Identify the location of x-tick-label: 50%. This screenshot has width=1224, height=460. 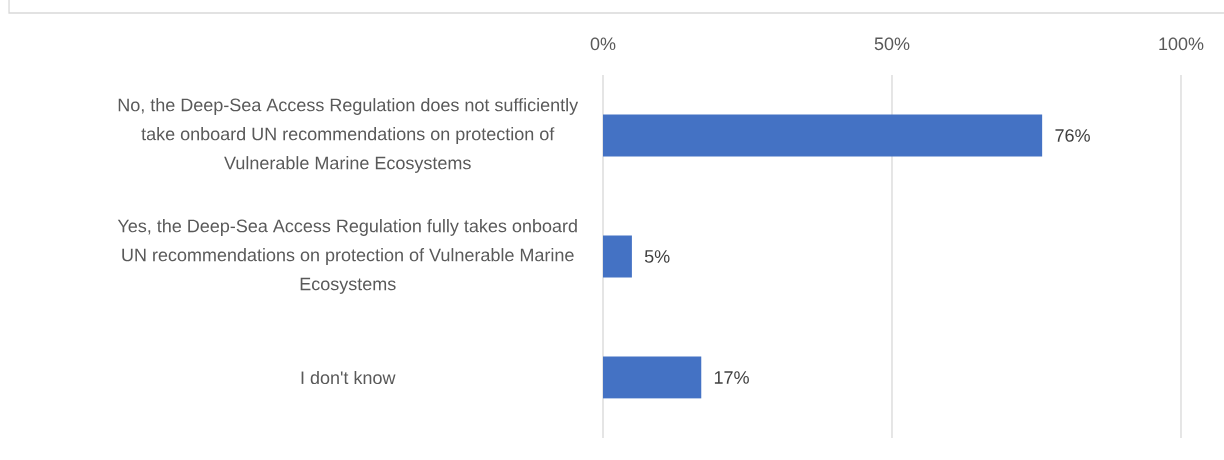
(892, 44).